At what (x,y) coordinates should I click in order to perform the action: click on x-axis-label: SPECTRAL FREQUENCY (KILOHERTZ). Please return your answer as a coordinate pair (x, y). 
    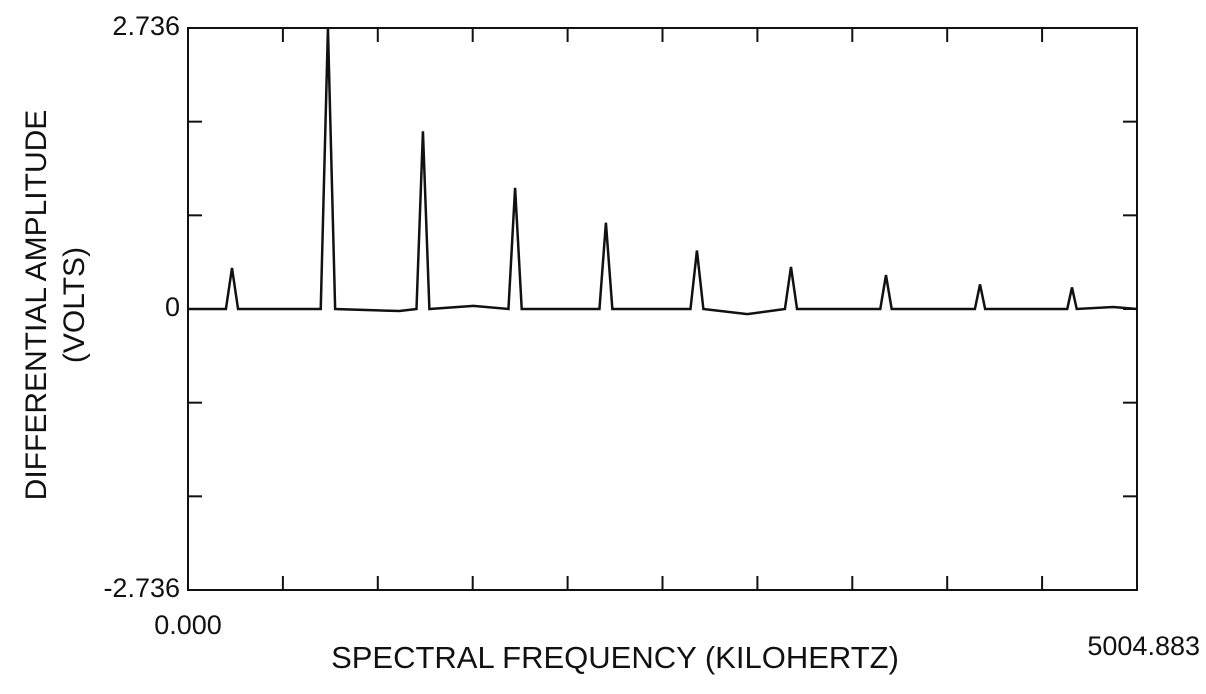
    Looking at the image, I should click on (615, 657).